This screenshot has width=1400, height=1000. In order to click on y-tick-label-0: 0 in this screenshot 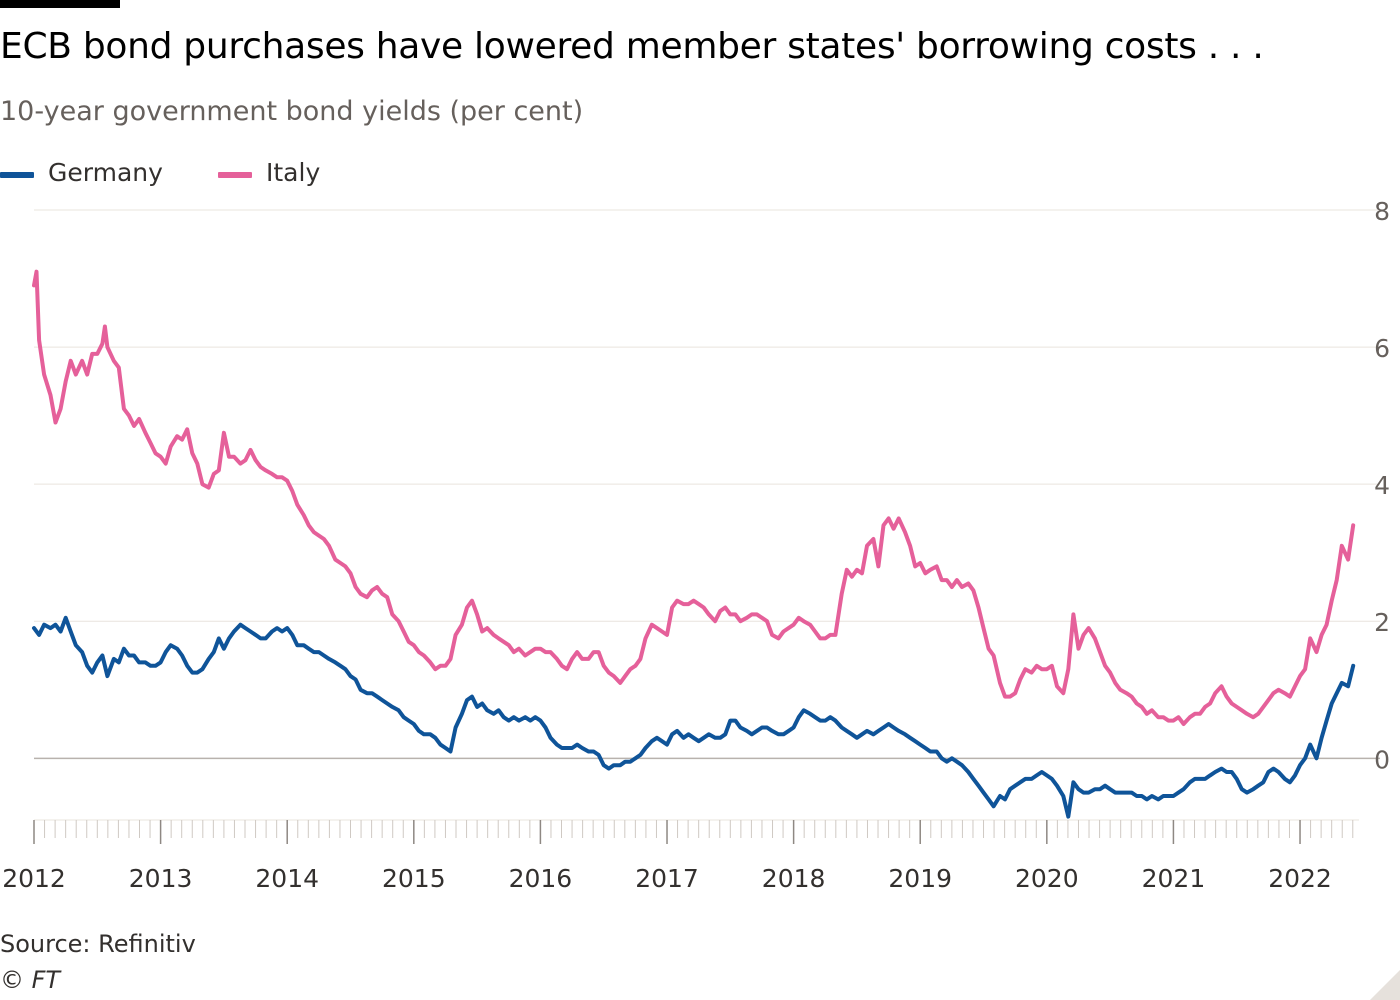, I will do `click(1382, 759)`.